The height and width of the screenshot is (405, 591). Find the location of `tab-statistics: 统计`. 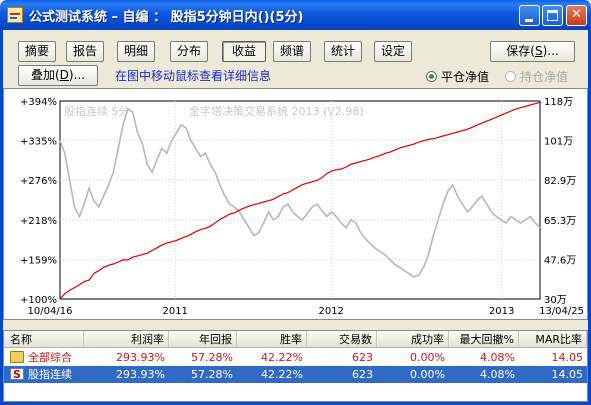

tab-statistics: 统计 is located at coordinates (343, 51).